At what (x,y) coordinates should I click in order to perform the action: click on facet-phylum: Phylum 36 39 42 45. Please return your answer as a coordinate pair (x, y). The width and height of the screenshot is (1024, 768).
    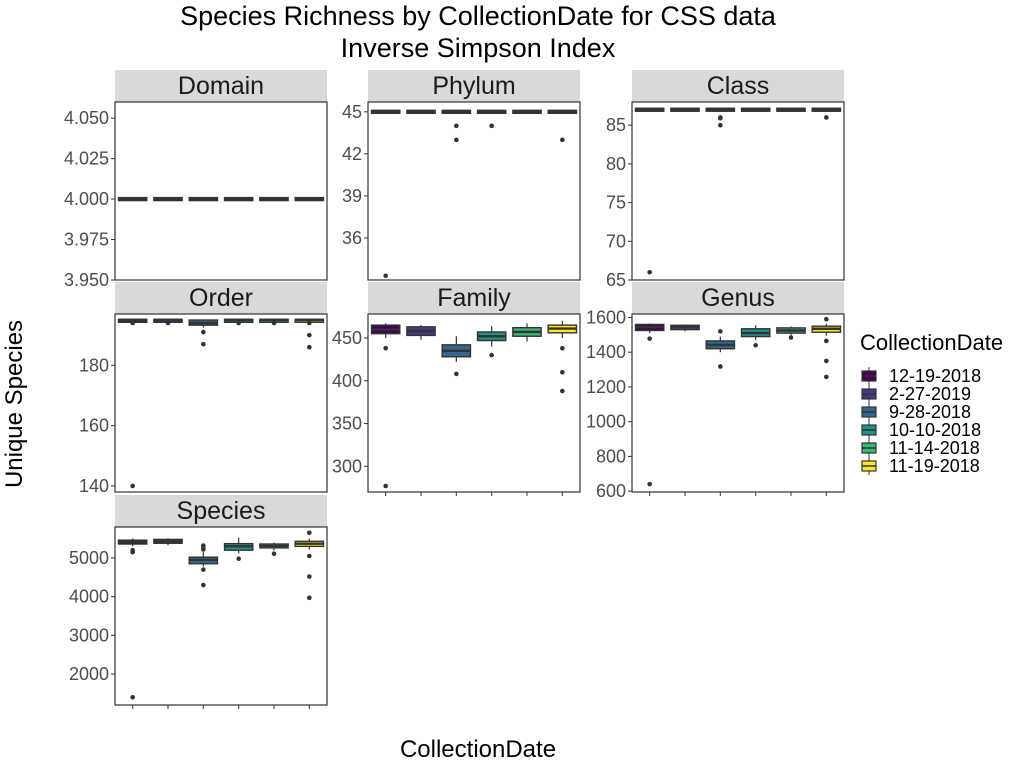
    Looking at the image, I should click on (461, 175).